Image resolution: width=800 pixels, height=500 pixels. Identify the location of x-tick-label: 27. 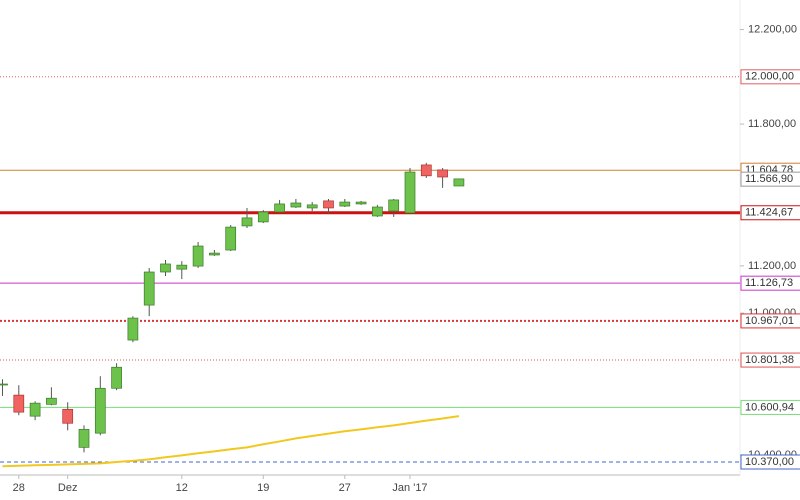
(345, 488).